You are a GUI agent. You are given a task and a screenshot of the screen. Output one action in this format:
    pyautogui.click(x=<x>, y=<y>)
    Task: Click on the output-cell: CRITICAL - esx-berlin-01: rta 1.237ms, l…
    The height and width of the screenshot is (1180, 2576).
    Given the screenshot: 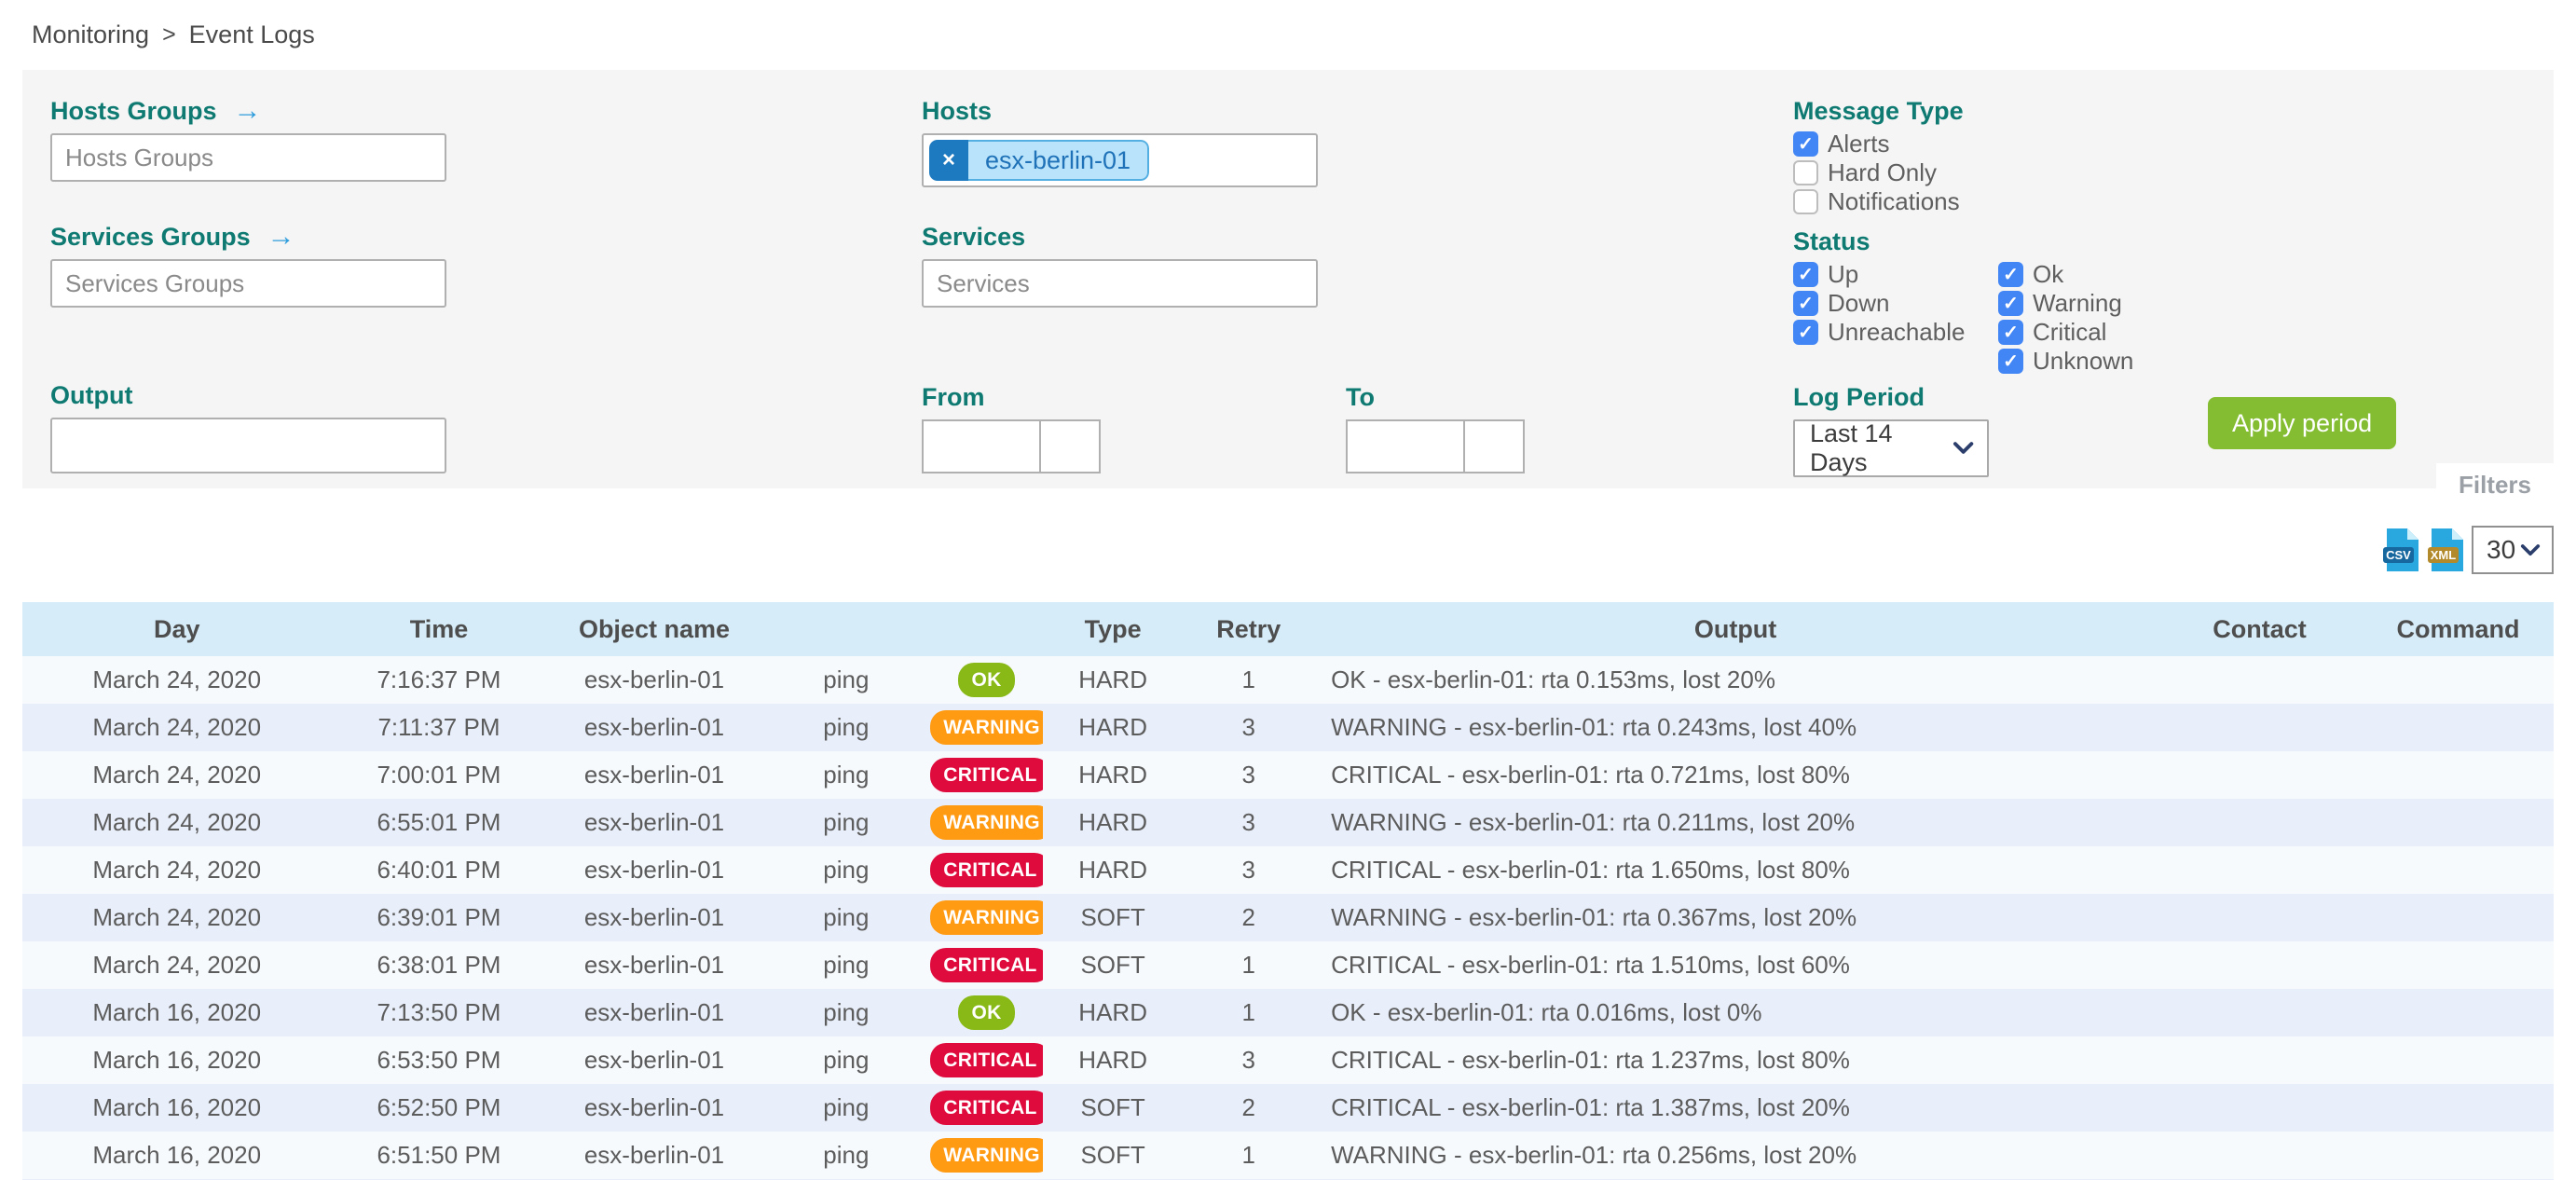 What is the action you would take?
    pyautogui.click(x=1590, y=1060)
    